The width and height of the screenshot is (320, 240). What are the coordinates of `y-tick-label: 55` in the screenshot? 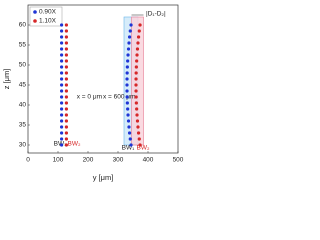 It's located at (23, 45).